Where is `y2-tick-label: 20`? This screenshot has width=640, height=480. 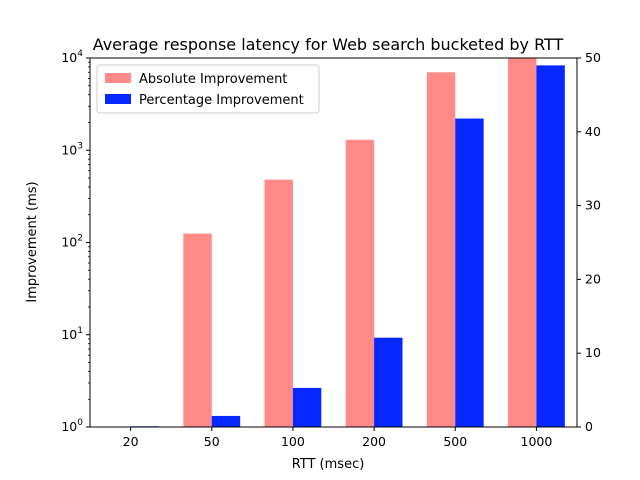
y2-tick-label: 20 is located at coordinates (593, 278).